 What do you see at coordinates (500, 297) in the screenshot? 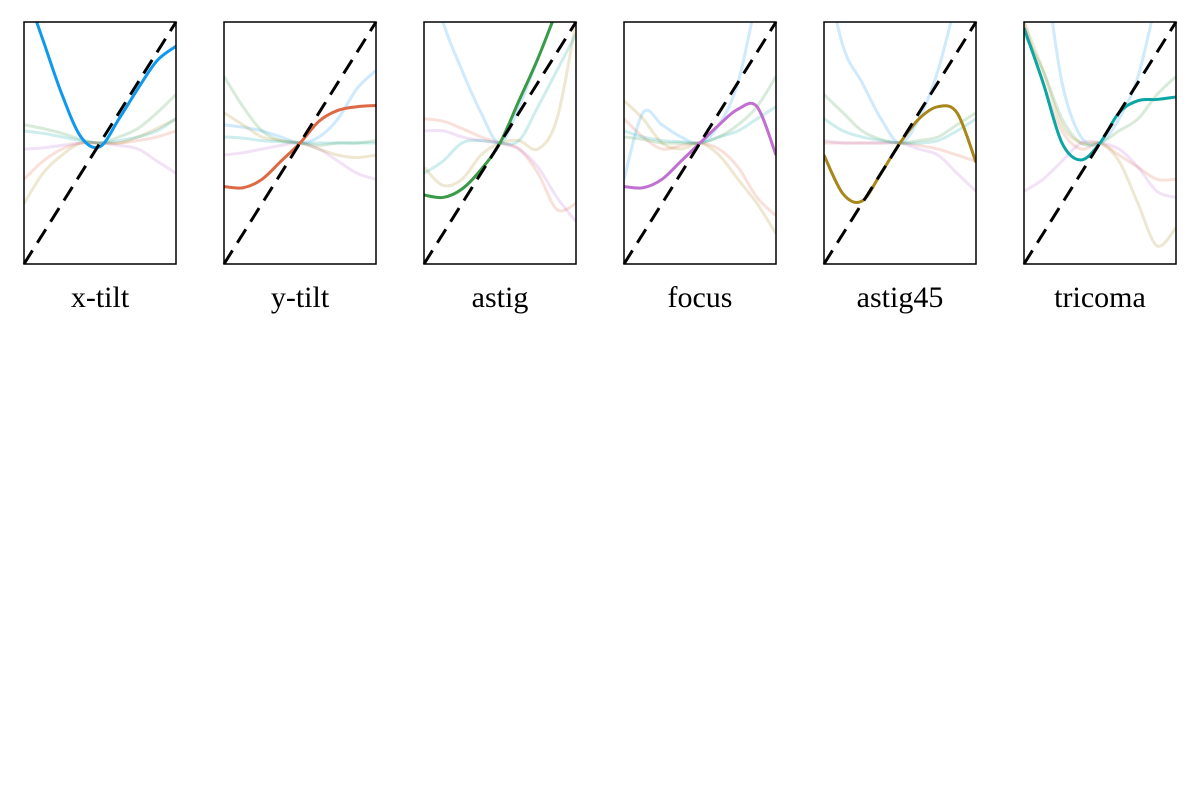
I see `x-axis-label: astig` at bounding box center [500, 297].